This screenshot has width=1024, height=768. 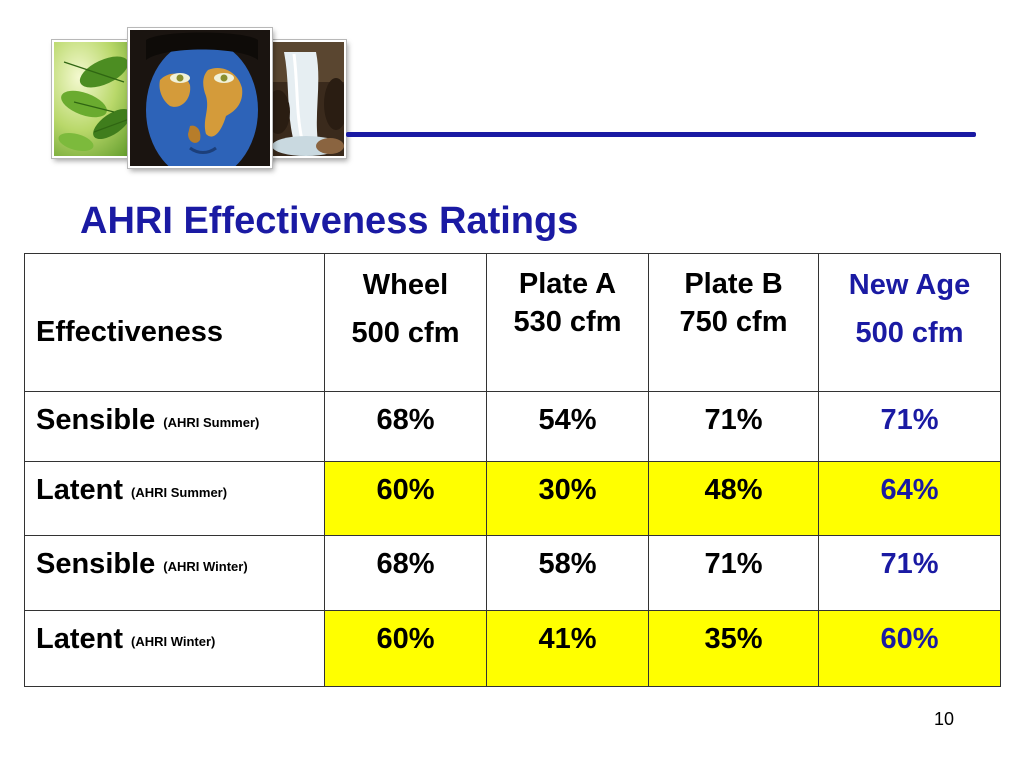 I want to click on cell-plate-a: 54%, so click(x=567, y=426).